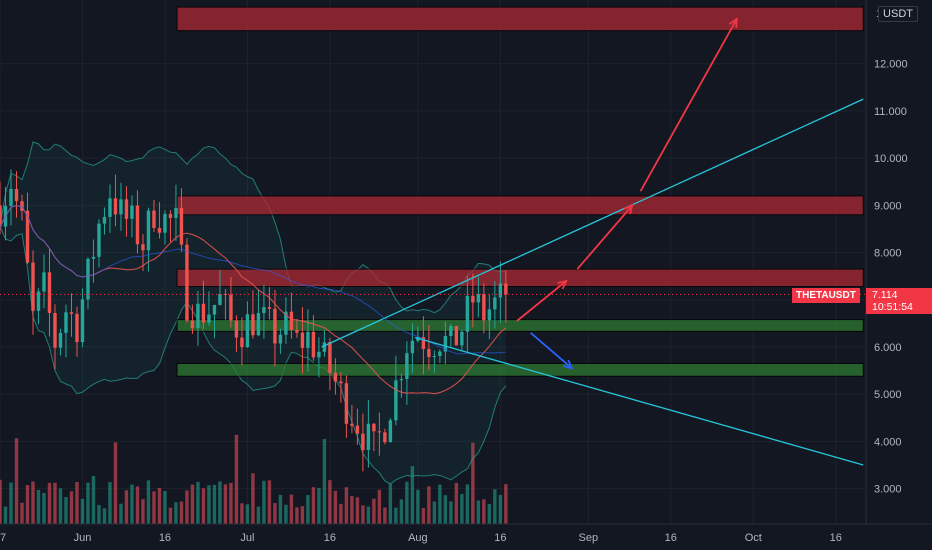 This screenshot has width=932, height=550. What do you see at coordinates (898, 14) in the screenshot?
I see `currency-badge: USDT` at bounding box center [898, 14].